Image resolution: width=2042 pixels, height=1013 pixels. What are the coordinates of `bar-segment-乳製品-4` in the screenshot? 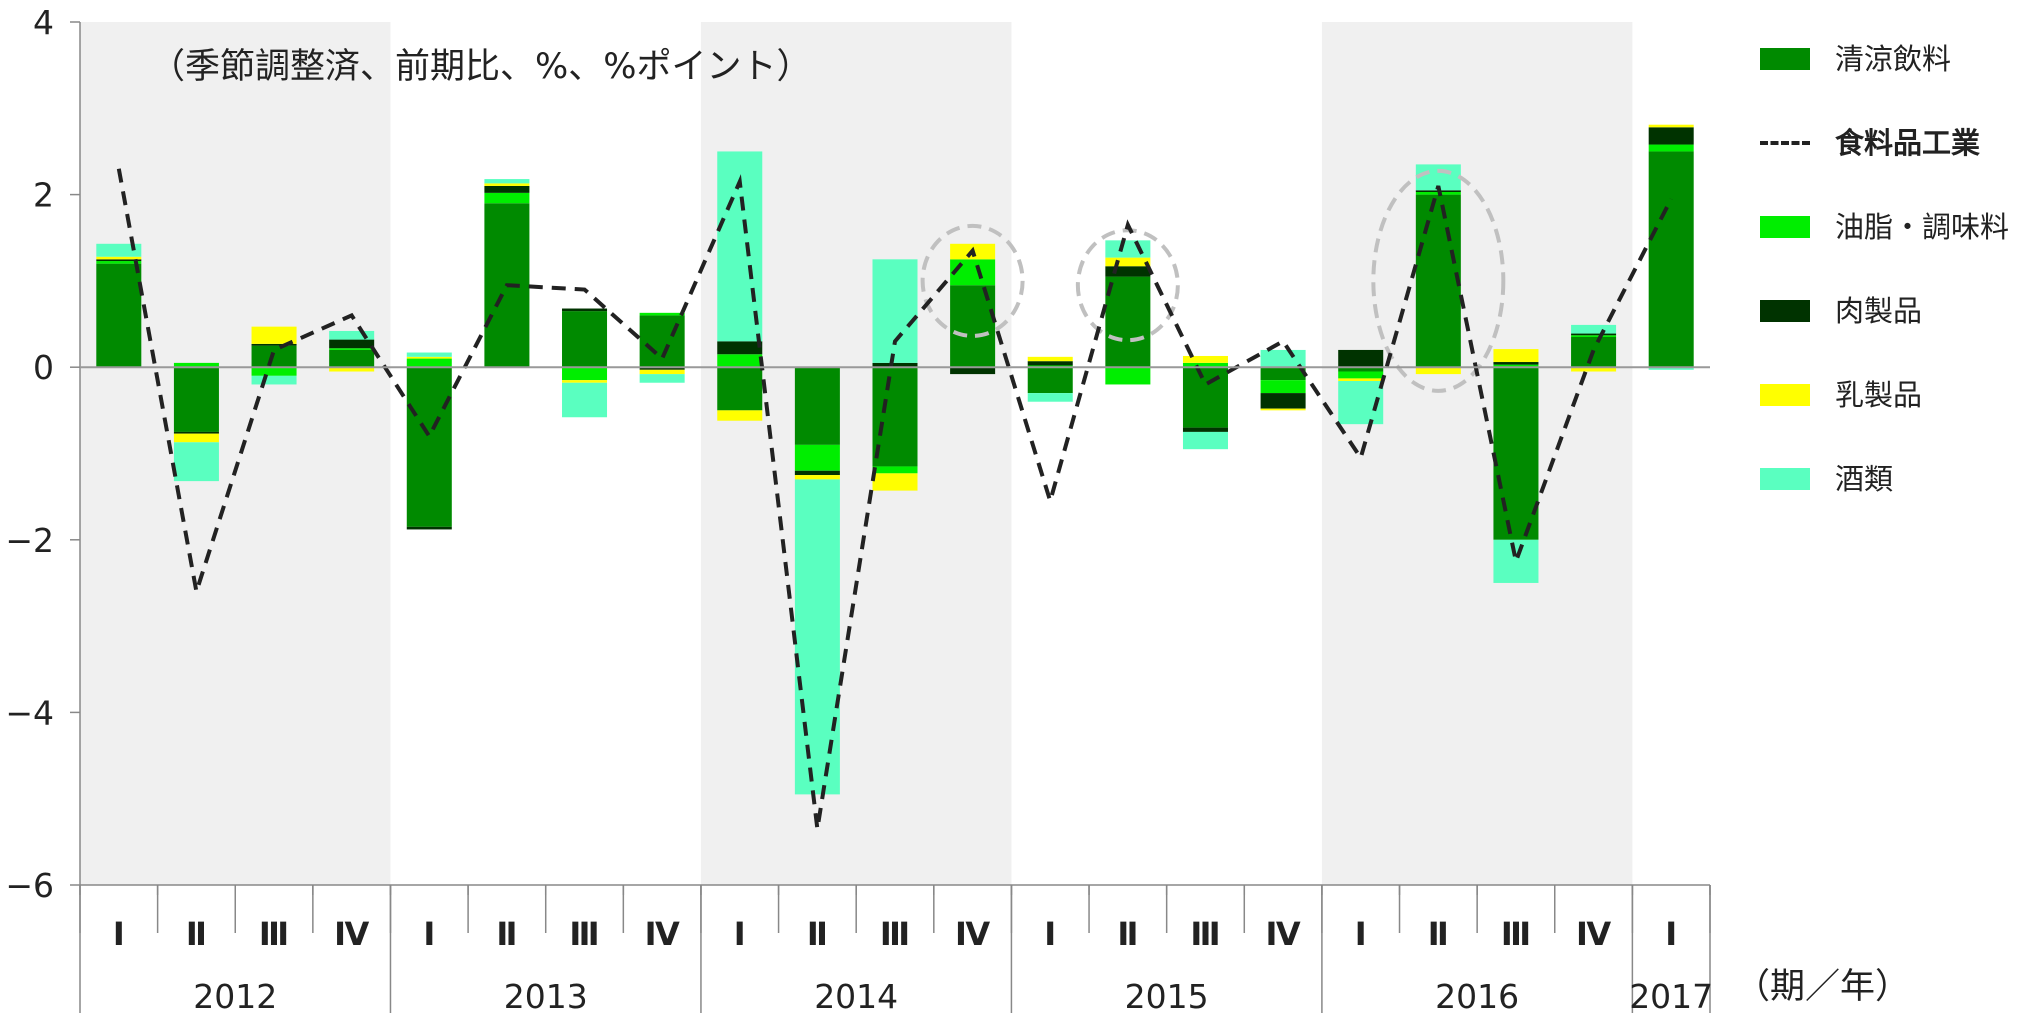 It's located at (429, 357).